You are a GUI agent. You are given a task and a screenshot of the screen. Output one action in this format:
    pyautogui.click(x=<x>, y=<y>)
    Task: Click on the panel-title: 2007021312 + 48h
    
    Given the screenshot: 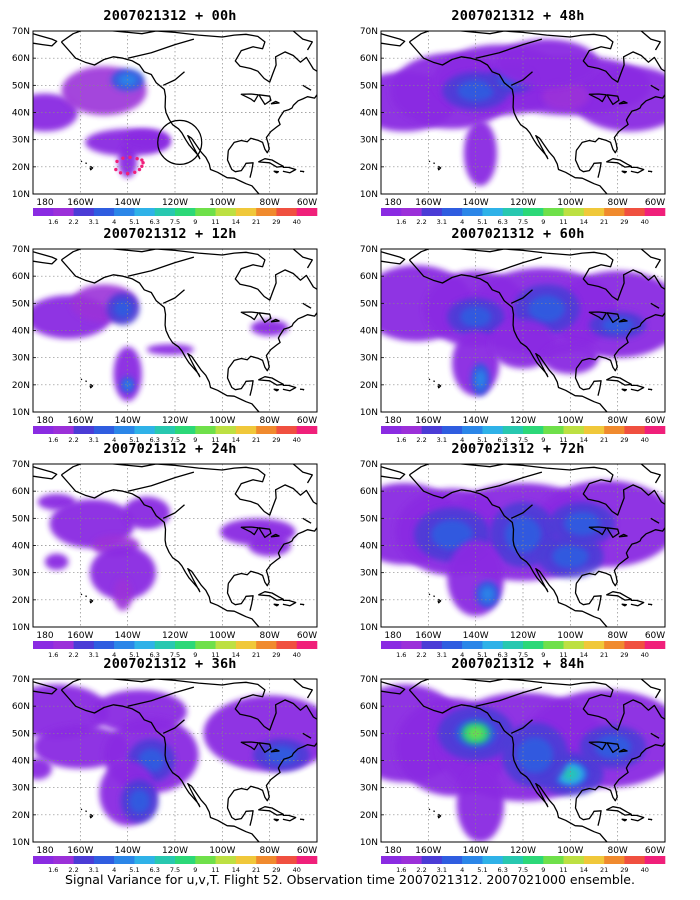 What is the action you would take?
    pyautogui.click(x=518, y=16)
    